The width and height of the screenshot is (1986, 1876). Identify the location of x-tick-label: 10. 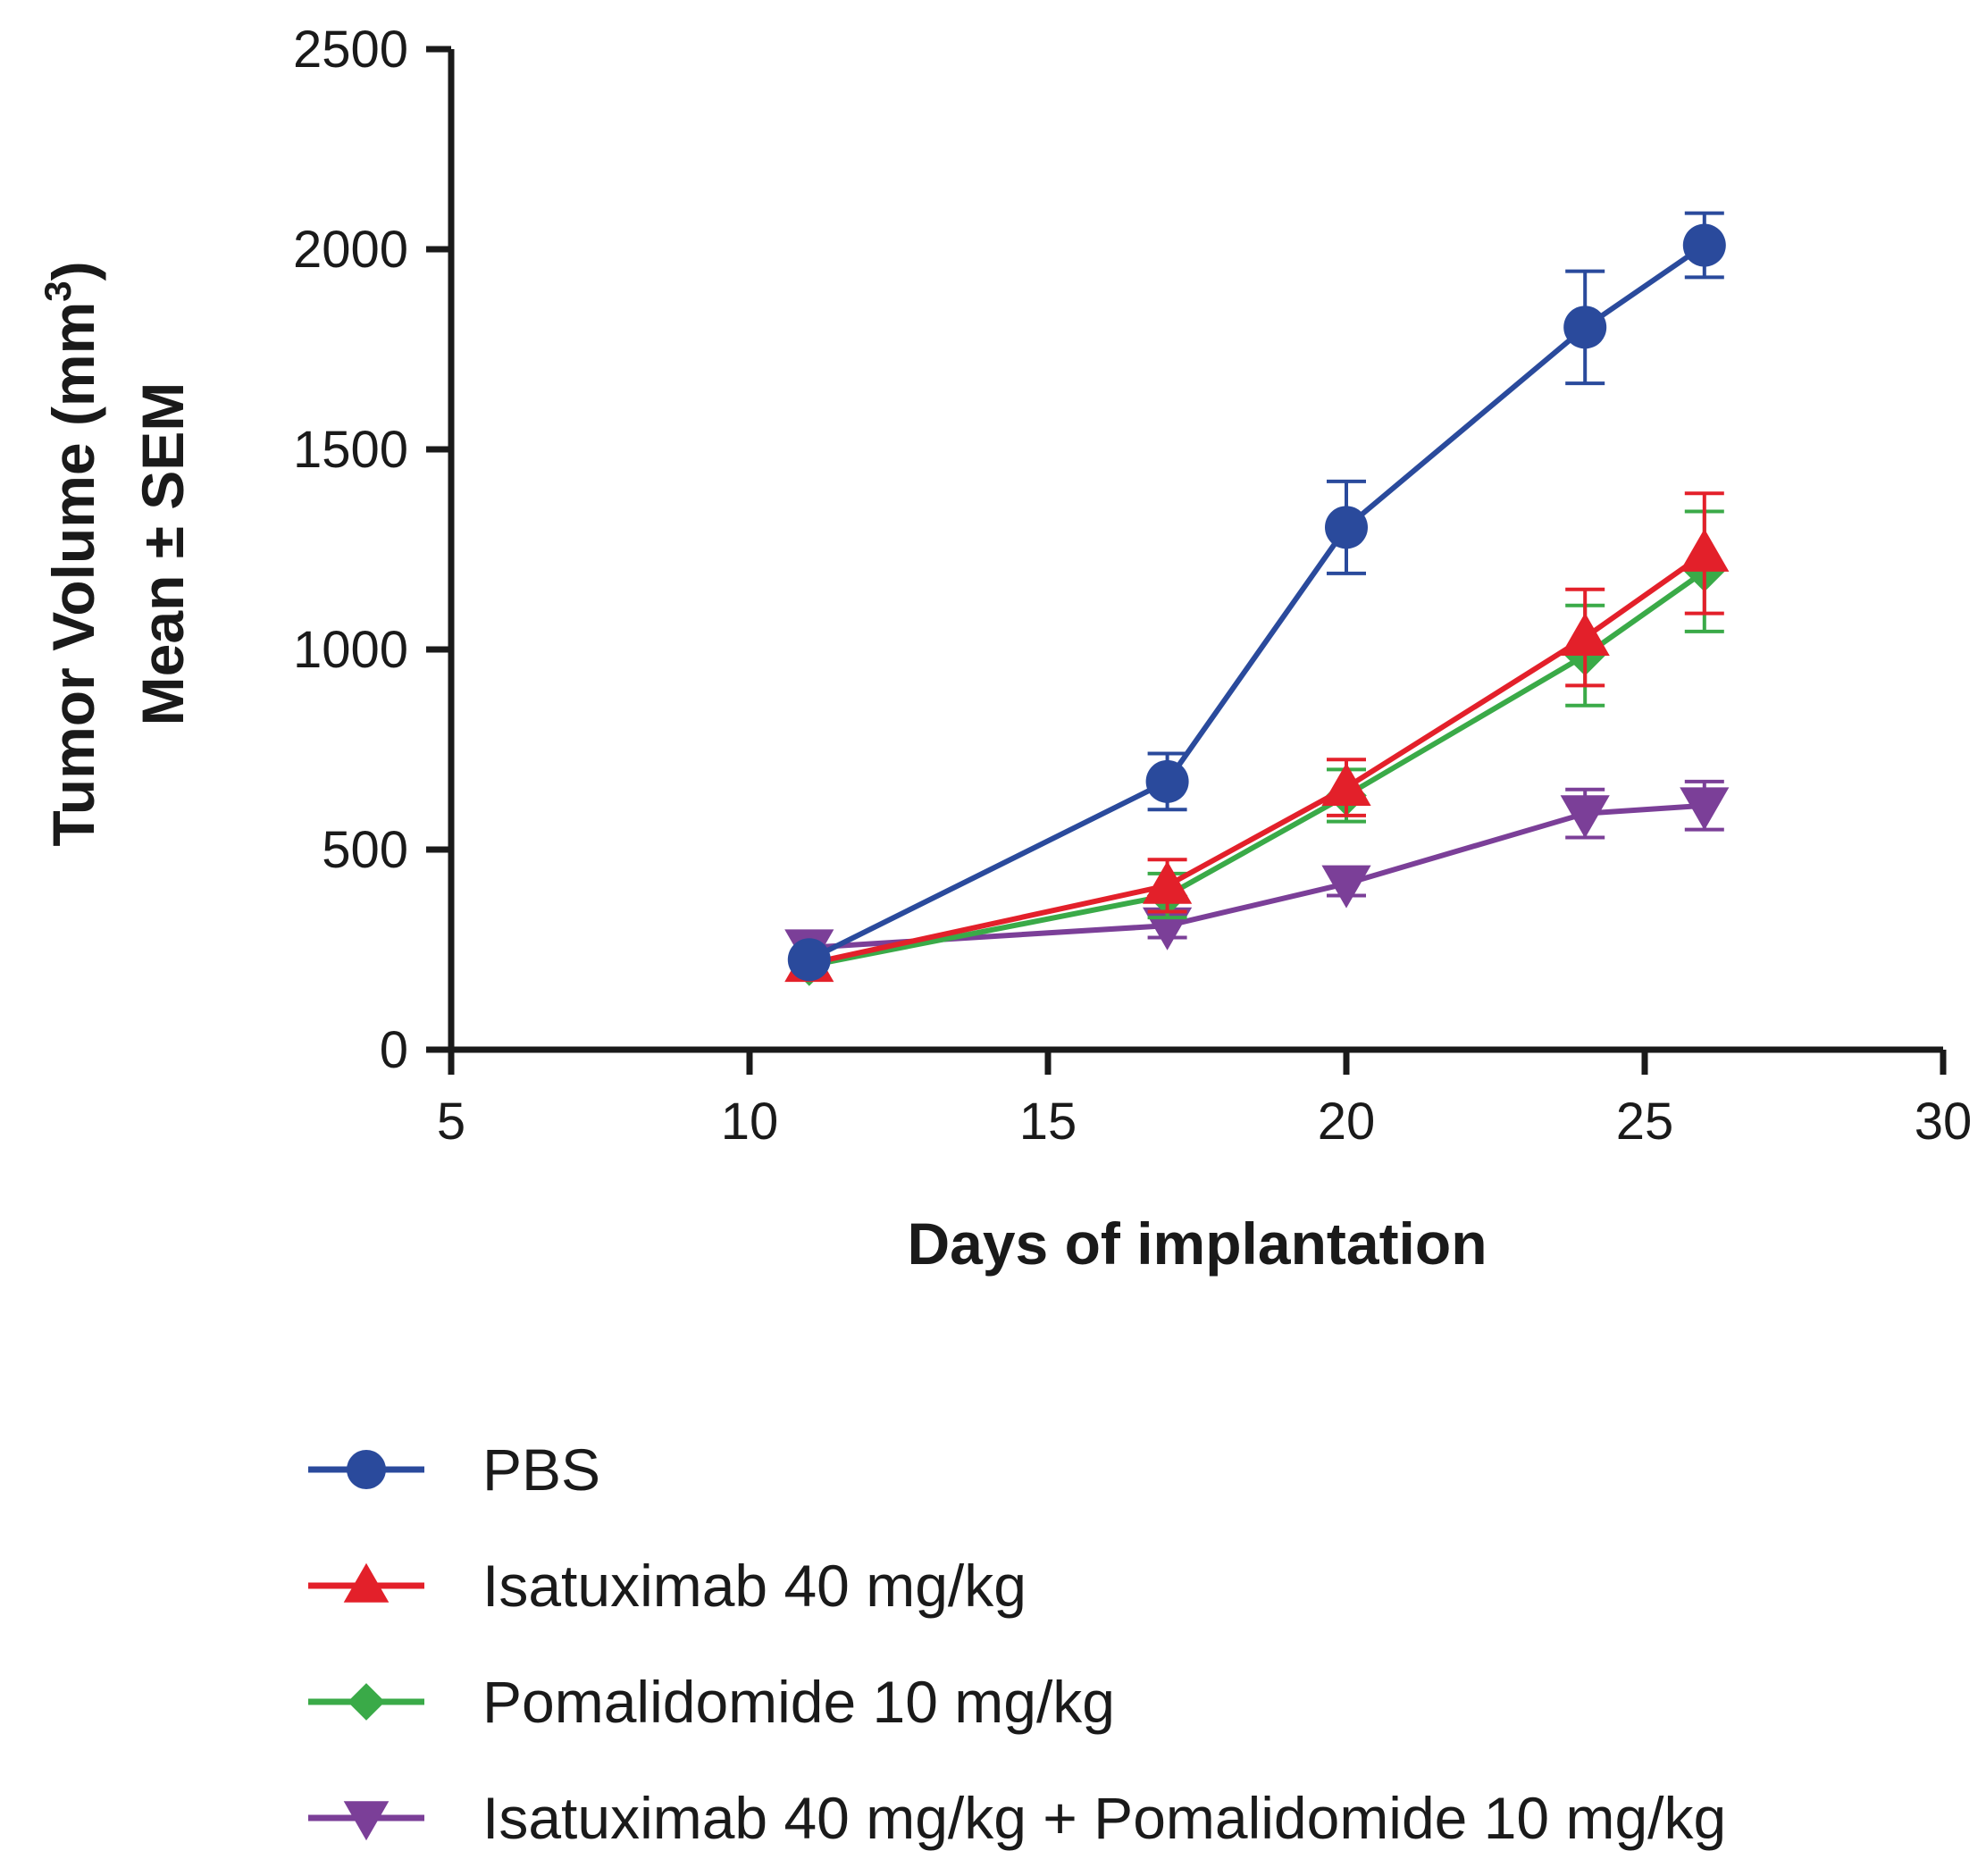
(750, 1122).